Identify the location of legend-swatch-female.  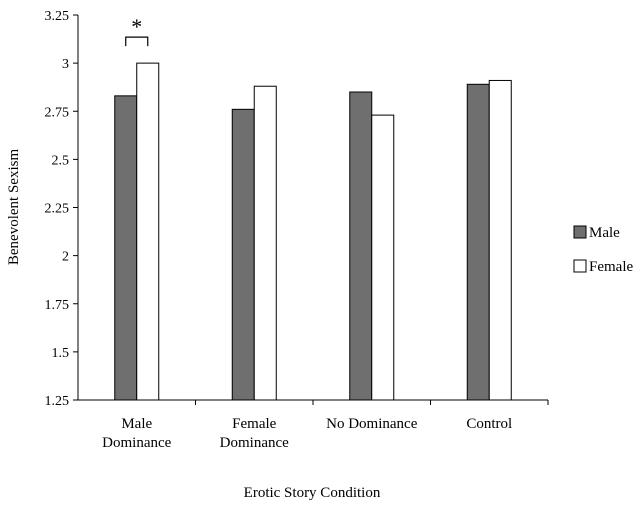
(580, 266).